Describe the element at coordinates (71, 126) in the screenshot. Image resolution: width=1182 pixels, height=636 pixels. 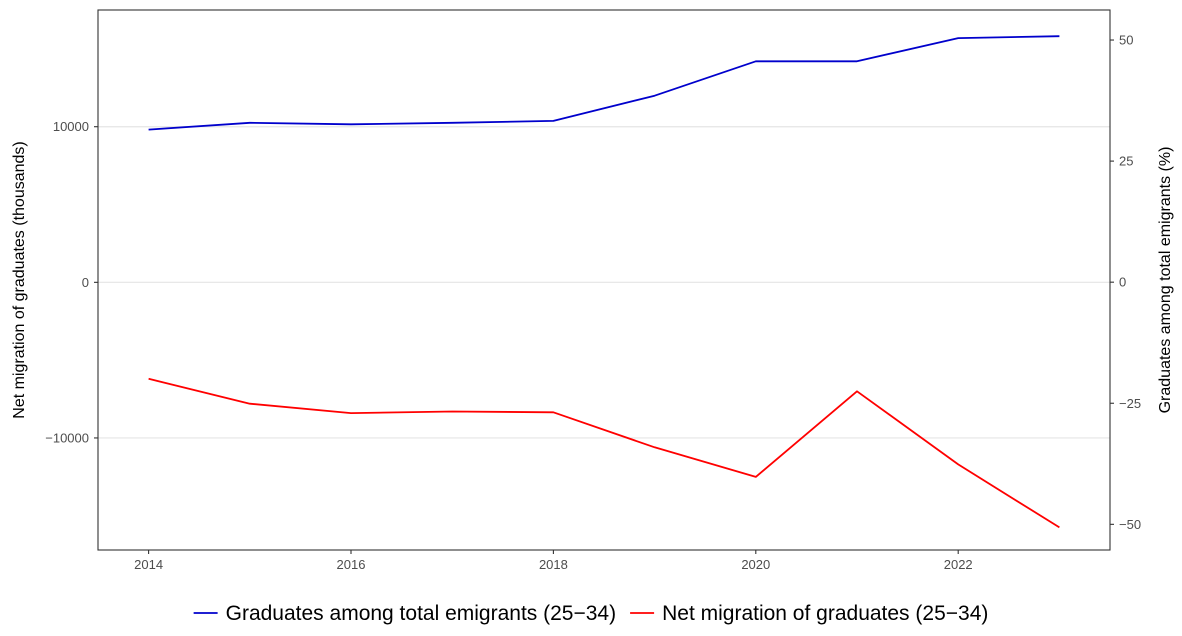
I see `y-tick-label: 10000` at that location.